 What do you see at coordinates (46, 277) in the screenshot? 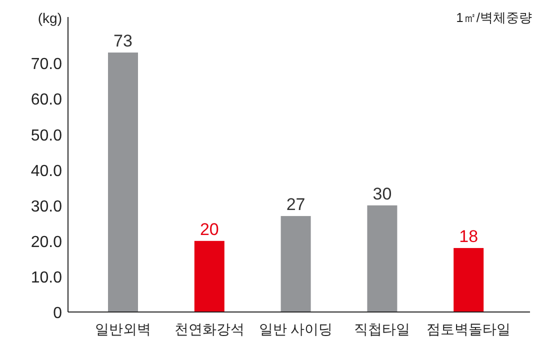
I see `y-tick-label: 10.0` at bounding box center [46, 277].